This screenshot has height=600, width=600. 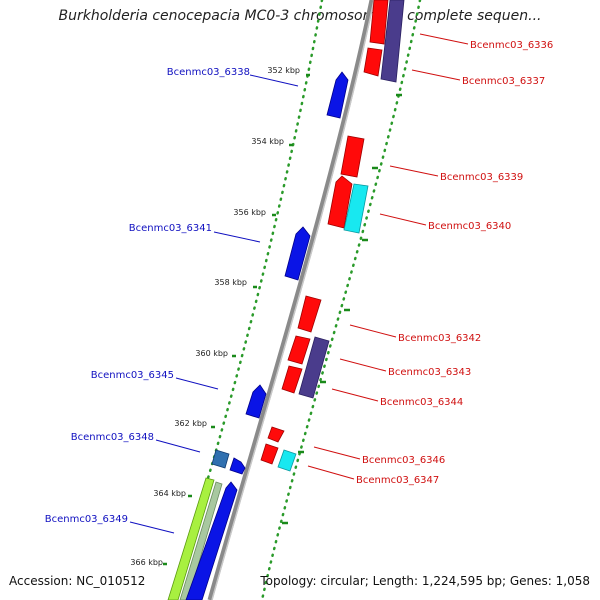 I want to click on tick-label: 352 kbp, so click(x=283, y=70).